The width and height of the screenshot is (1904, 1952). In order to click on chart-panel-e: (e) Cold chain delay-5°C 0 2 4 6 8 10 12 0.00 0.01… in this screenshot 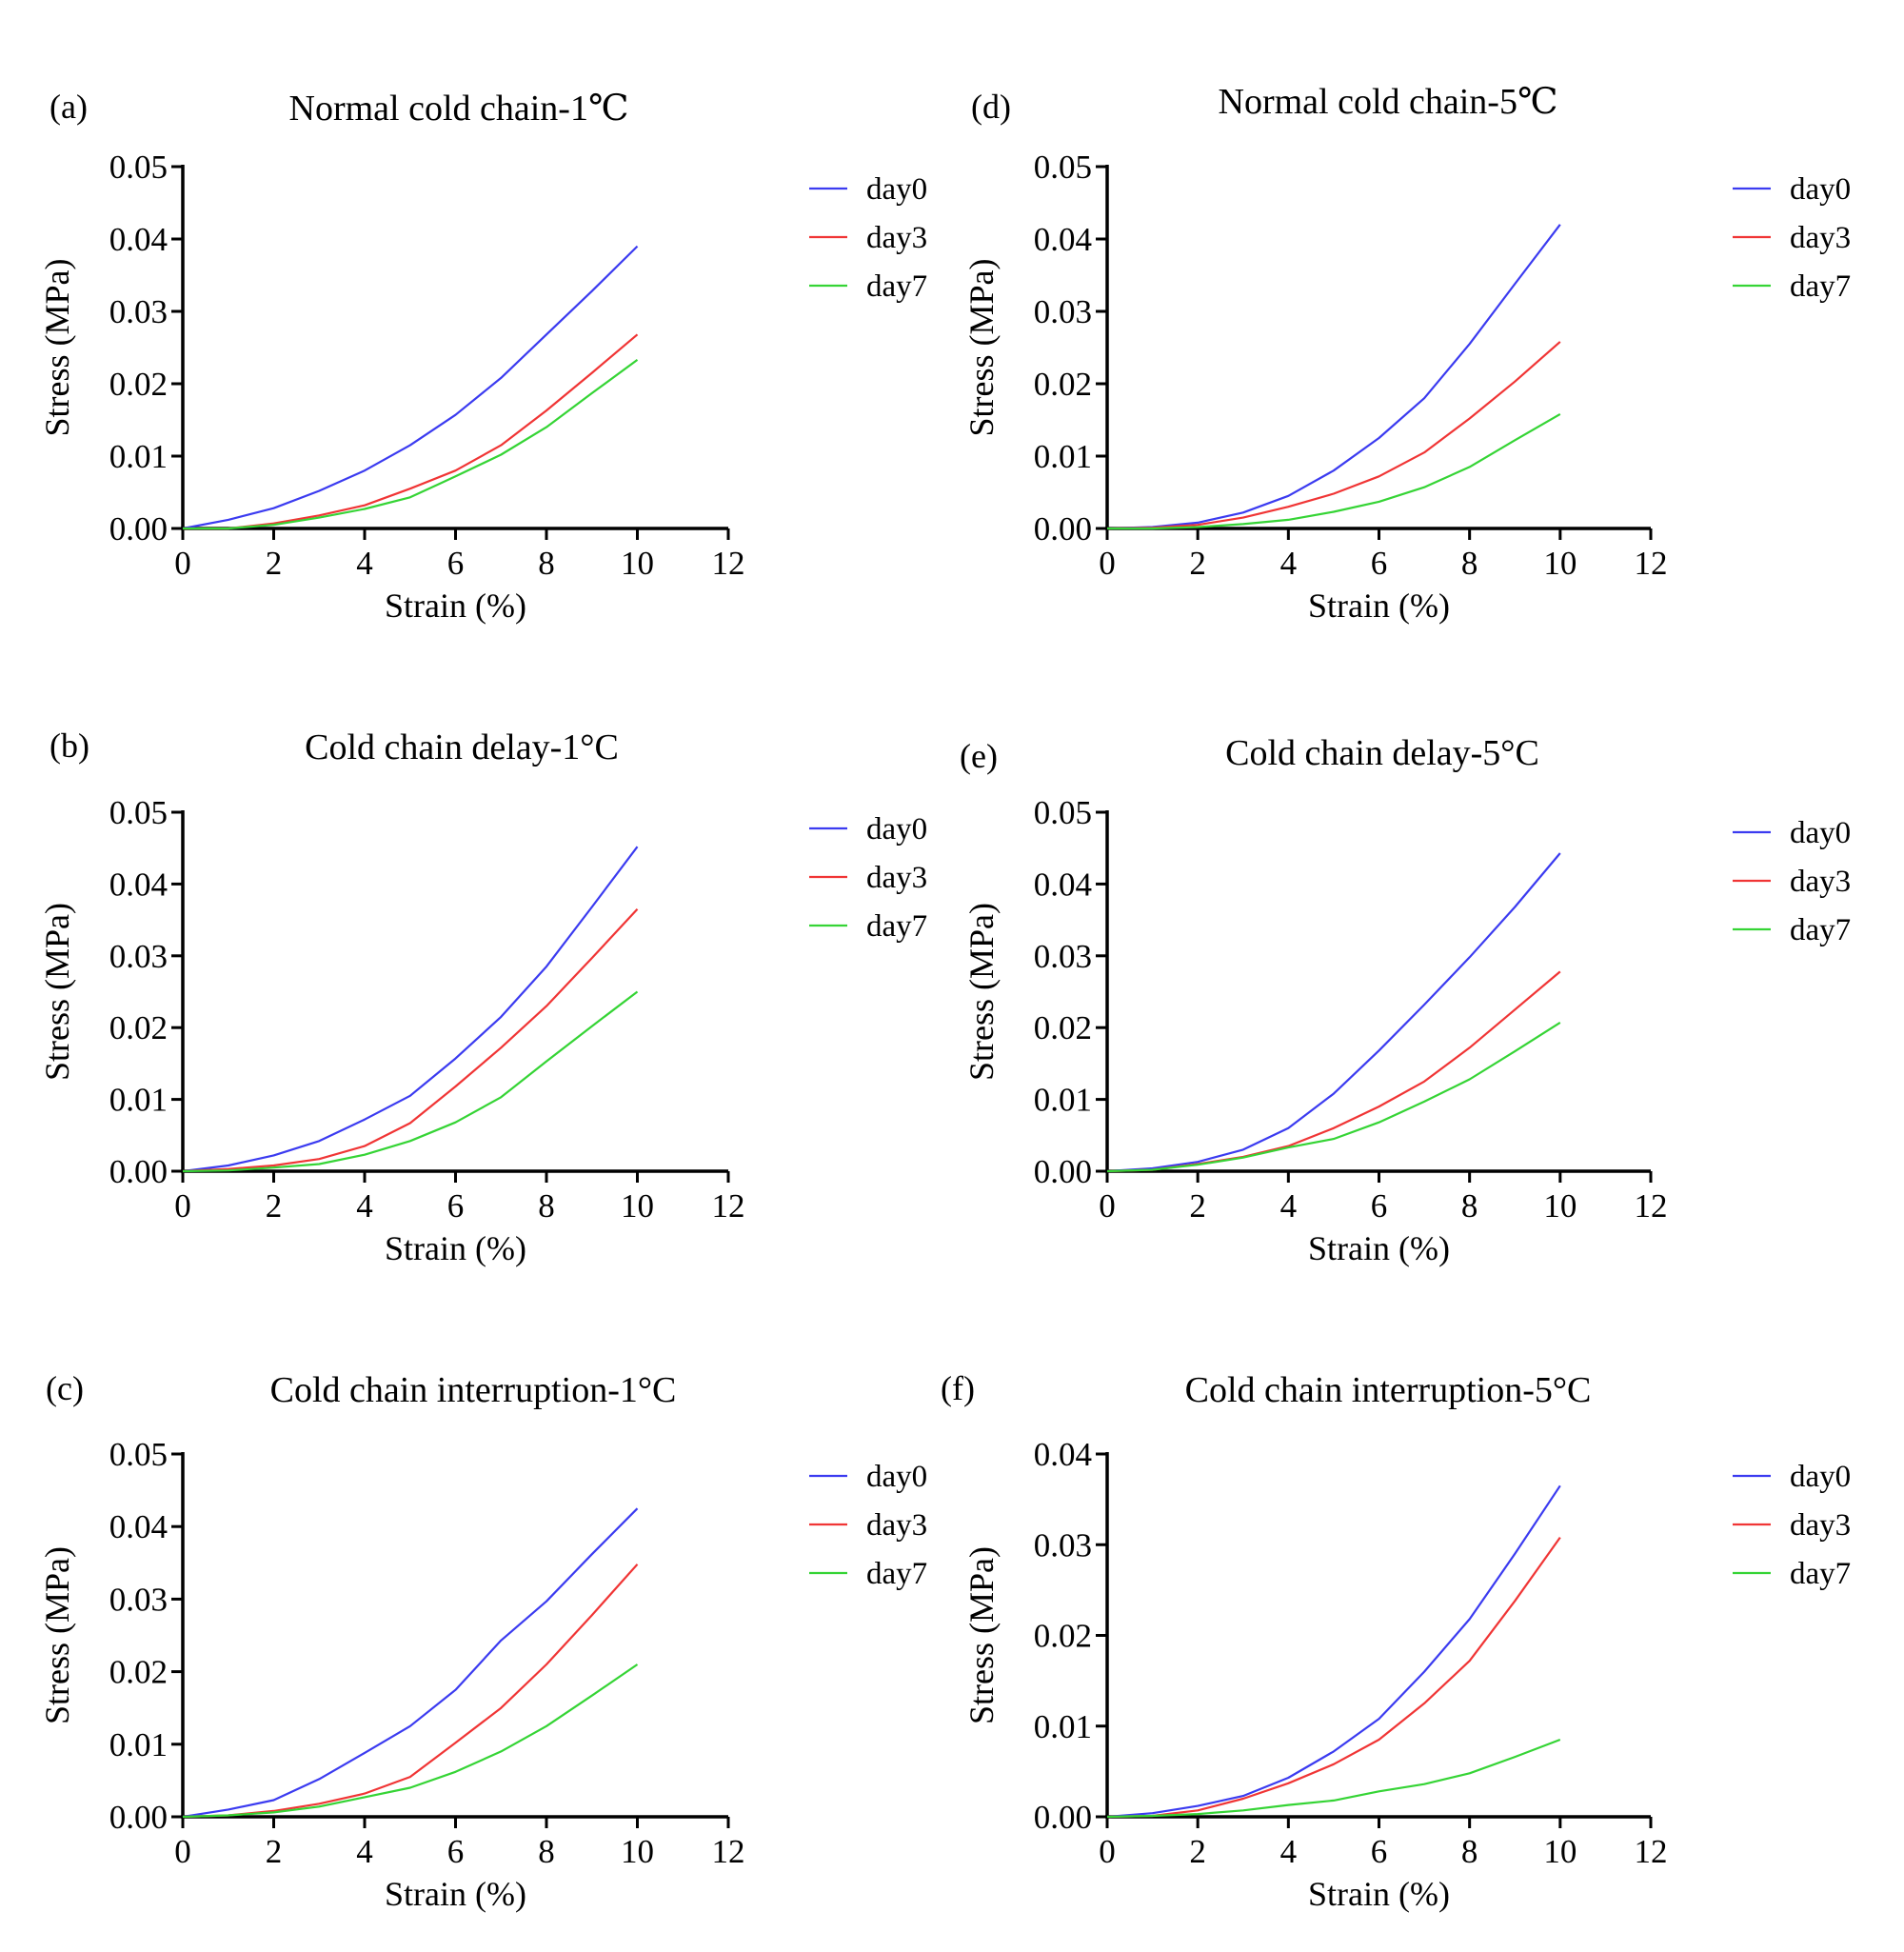, I will do `click(1405, 1000)`.